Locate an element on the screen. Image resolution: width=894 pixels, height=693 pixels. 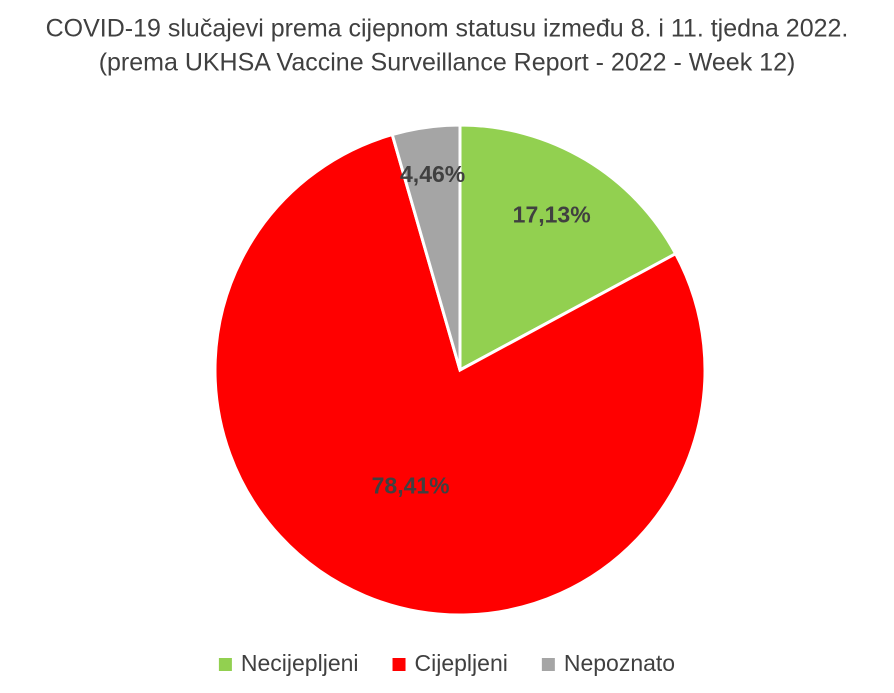
legend: Necijepljeni Cijepljeni Nepoznato is located at coordinates (446, 663).